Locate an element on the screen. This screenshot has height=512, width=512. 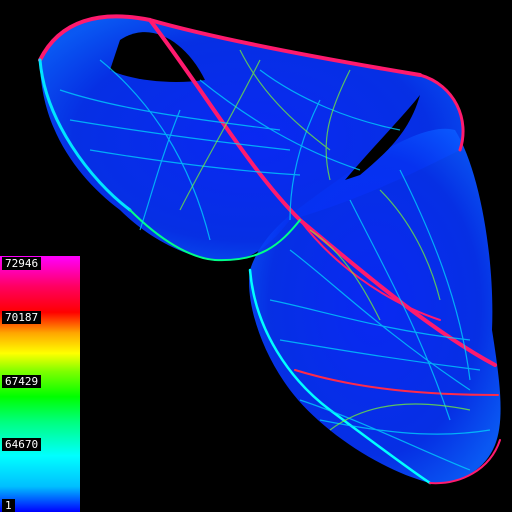
colorbar-label-min: 1 is located at coordinates (8, 505).